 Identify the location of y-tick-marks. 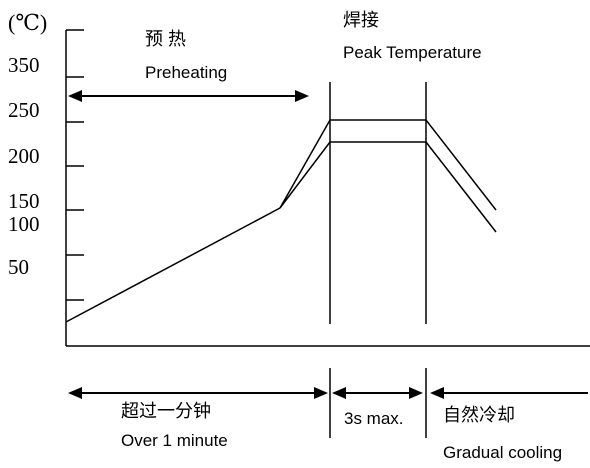
(75, 165).